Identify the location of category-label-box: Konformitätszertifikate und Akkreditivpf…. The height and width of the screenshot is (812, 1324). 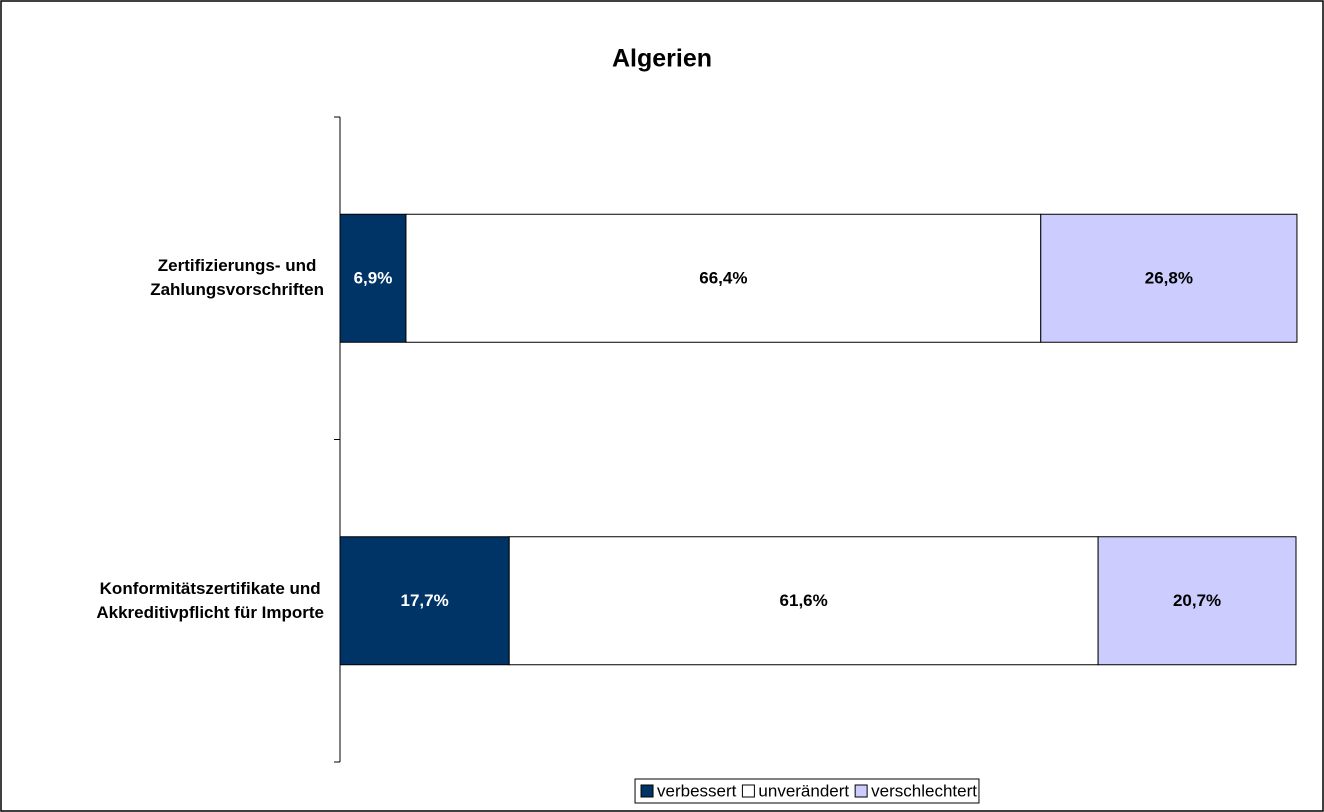
(162, 601).